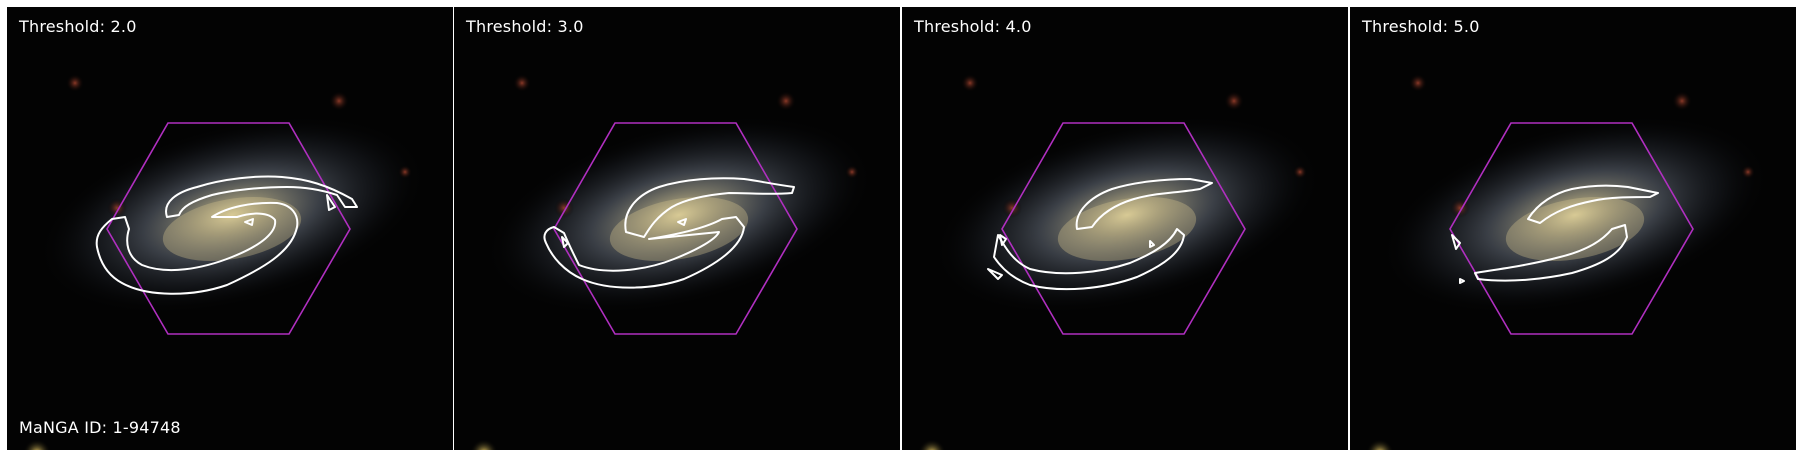 The width and height of the screenshot is (1800, 457). Describe the element at coordinates (1421, 26) in the screenshot. I see `threshold-label: Threshold: 5.0` at that location.